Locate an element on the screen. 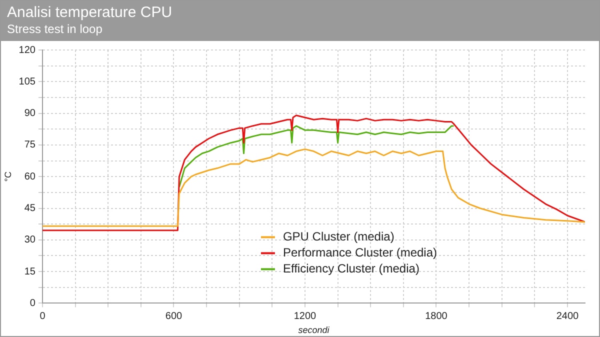 The image size is (600, 337). y-tick-label: 105 is located at coordinates (27, 82).